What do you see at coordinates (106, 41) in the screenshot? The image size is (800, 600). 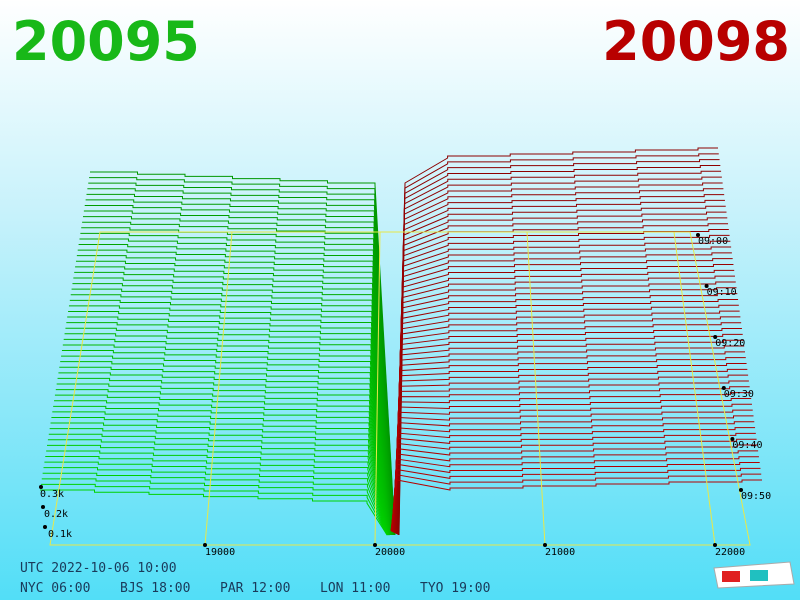 I see `bid-price: 20095` at bounding box center [106, 41].